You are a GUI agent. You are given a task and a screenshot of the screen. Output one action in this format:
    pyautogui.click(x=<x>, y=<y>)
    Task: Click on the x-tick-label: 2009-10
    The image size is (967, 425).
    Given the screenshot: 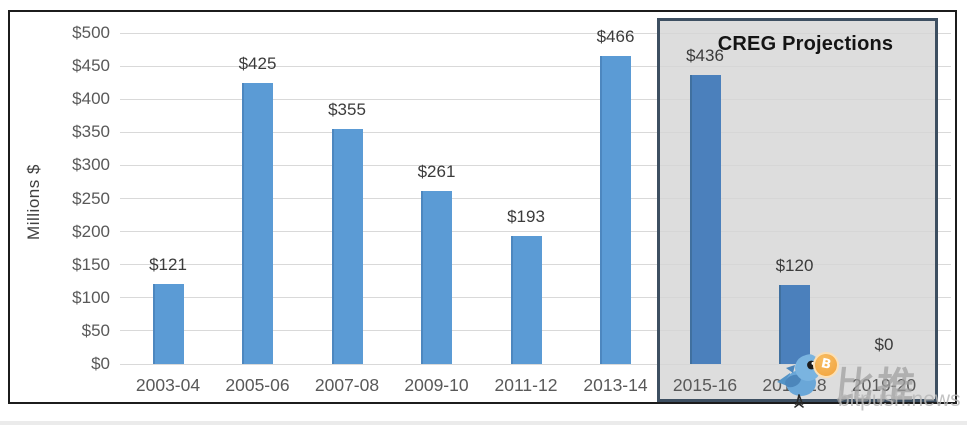 What is the action you would take?
    pyautogui.click(x=436, y=385)
    